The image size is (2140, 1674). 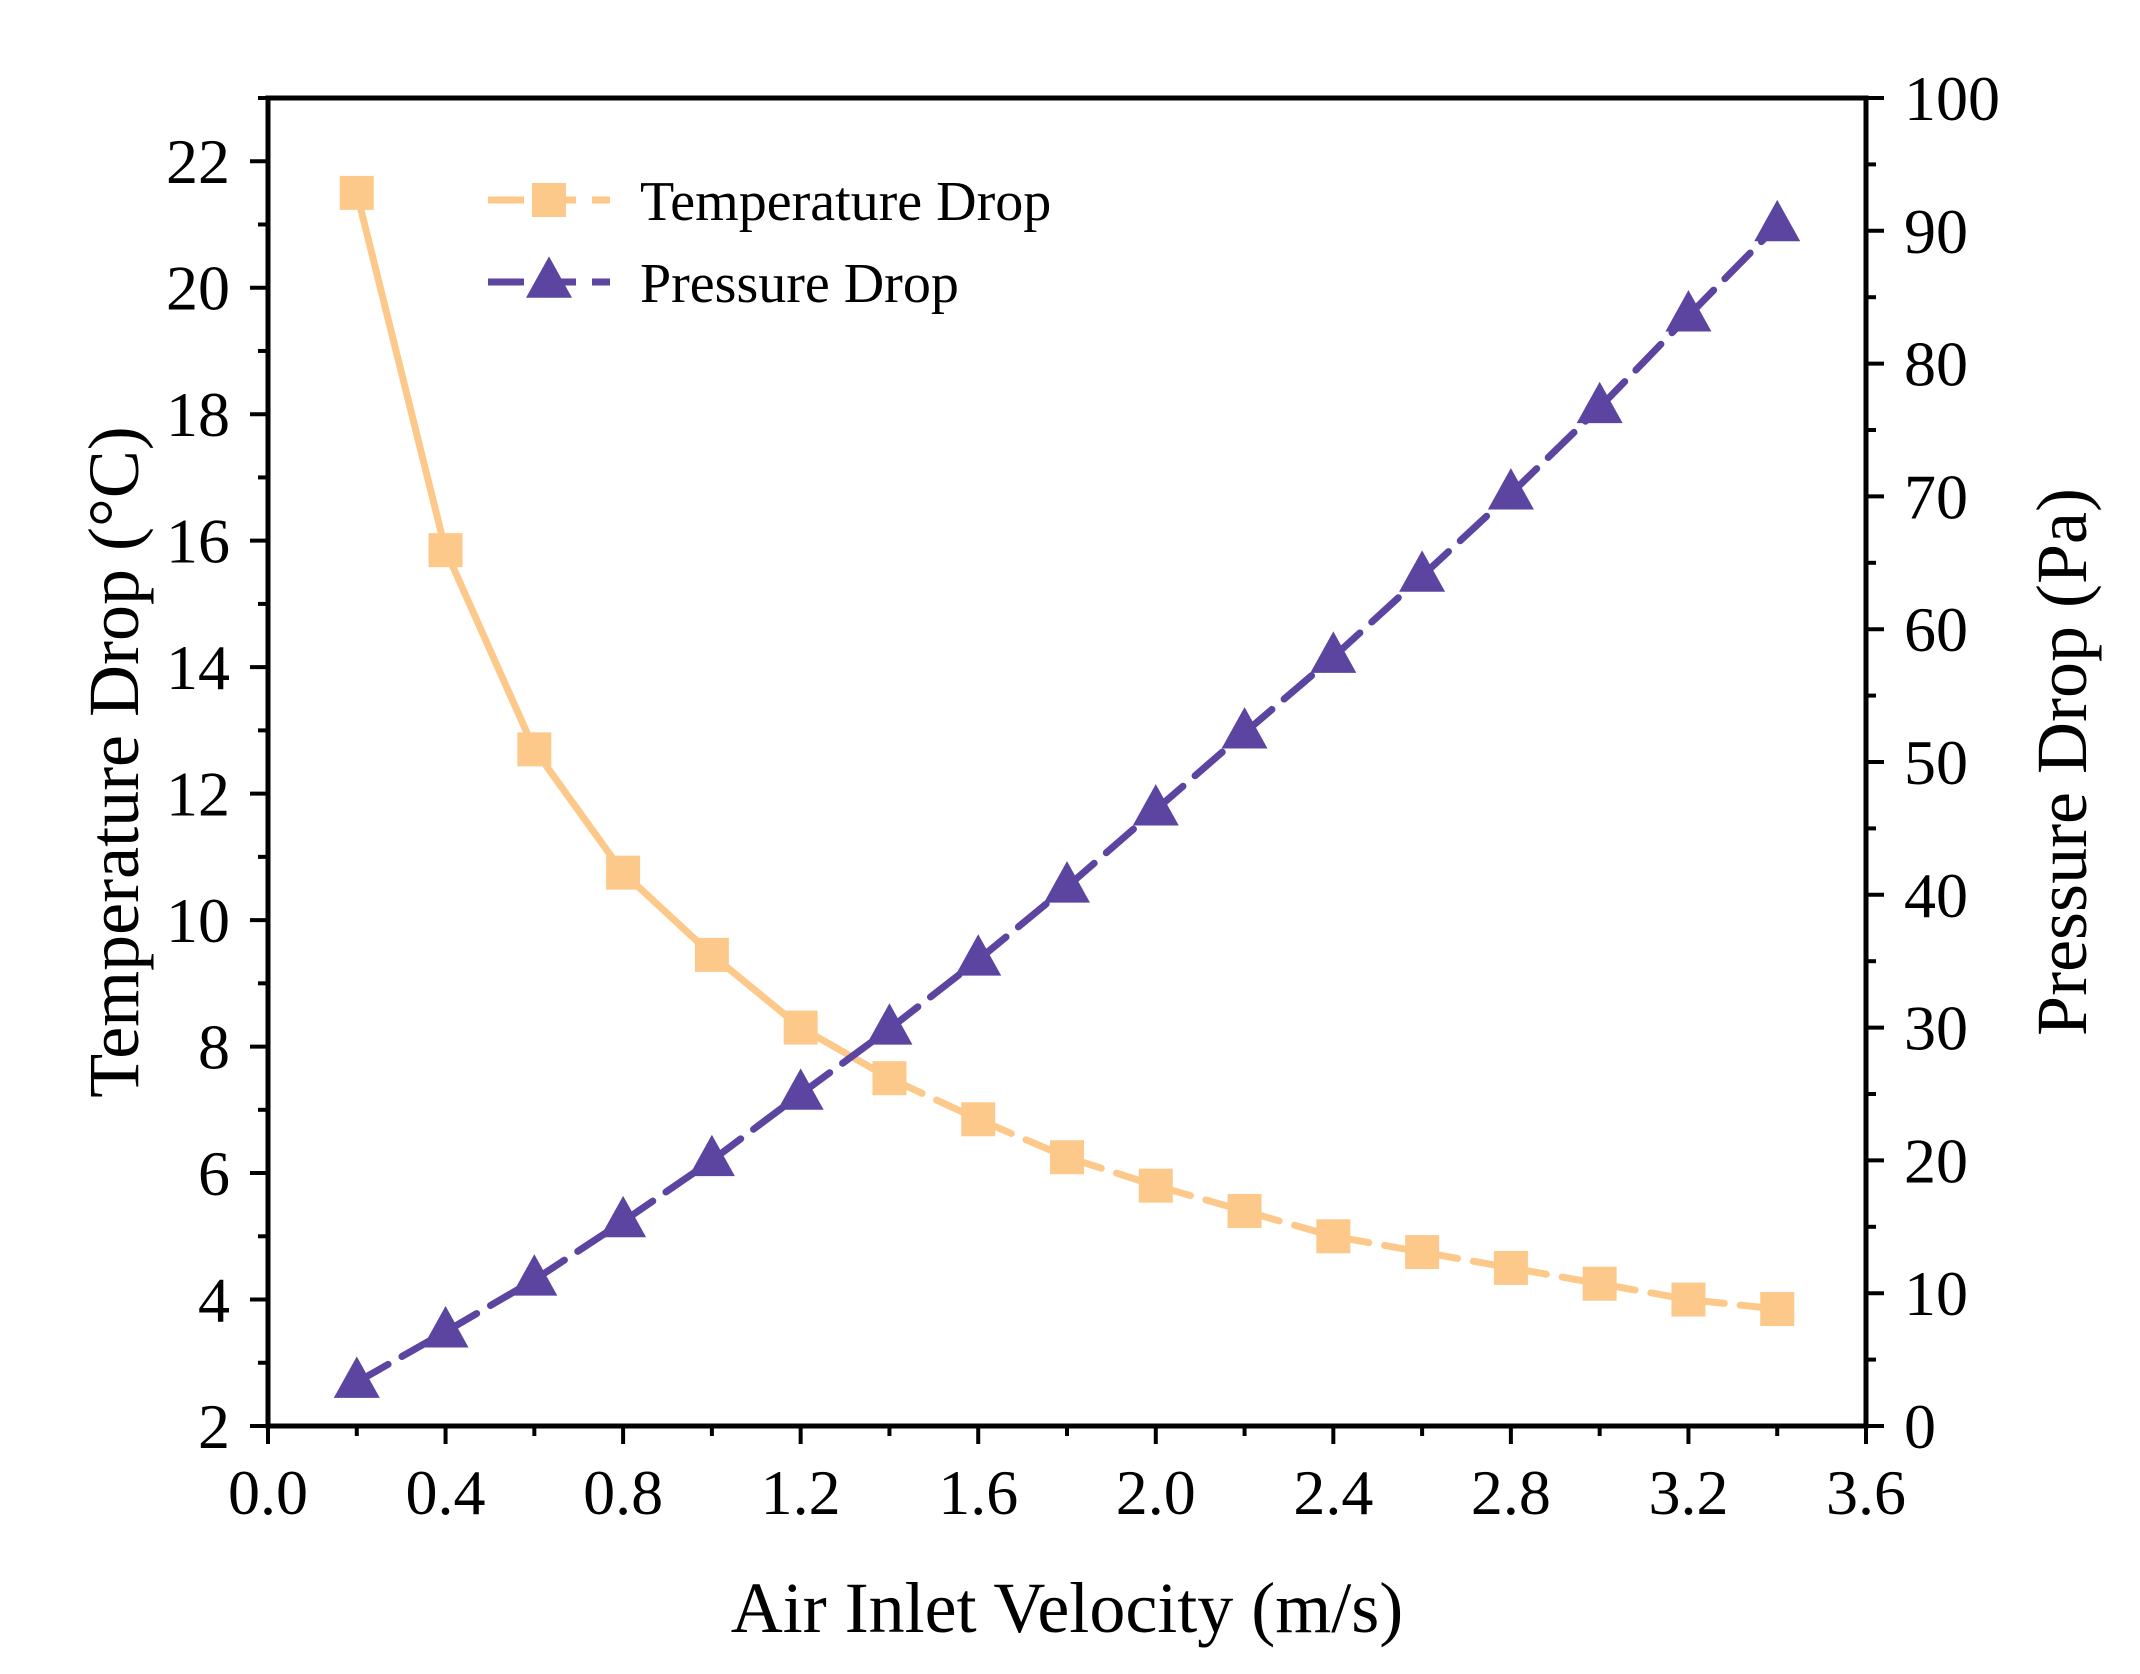 I want to click on x-tick-label: 1.2, so click(x=801, y=1492).